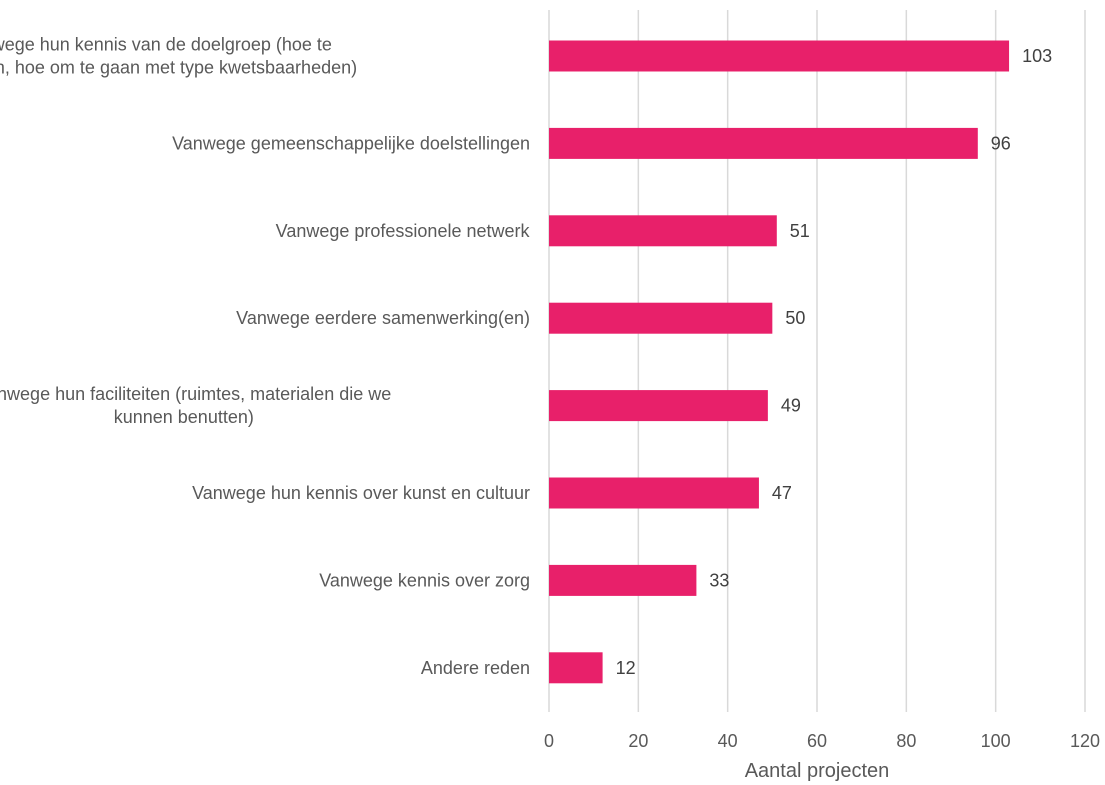 This screenshot has width=1105, height=785. What do you see at coordinates (1001, 143) in the screenshot?
I see `data-label: 96` at bounding box center [1001, 143].